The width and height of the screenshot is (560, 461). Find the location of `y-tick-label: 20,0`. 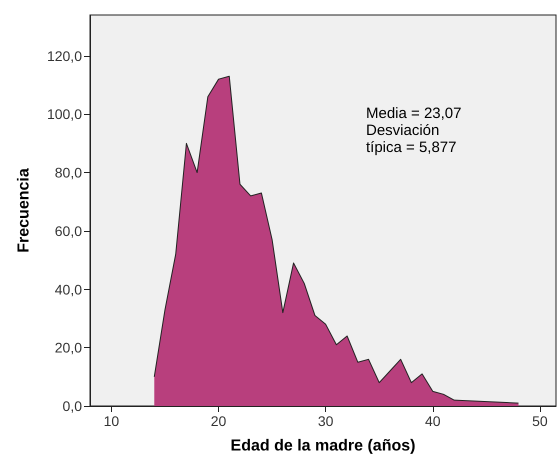

y-tick-label: 20,0 is located at coordinates (68, 348).